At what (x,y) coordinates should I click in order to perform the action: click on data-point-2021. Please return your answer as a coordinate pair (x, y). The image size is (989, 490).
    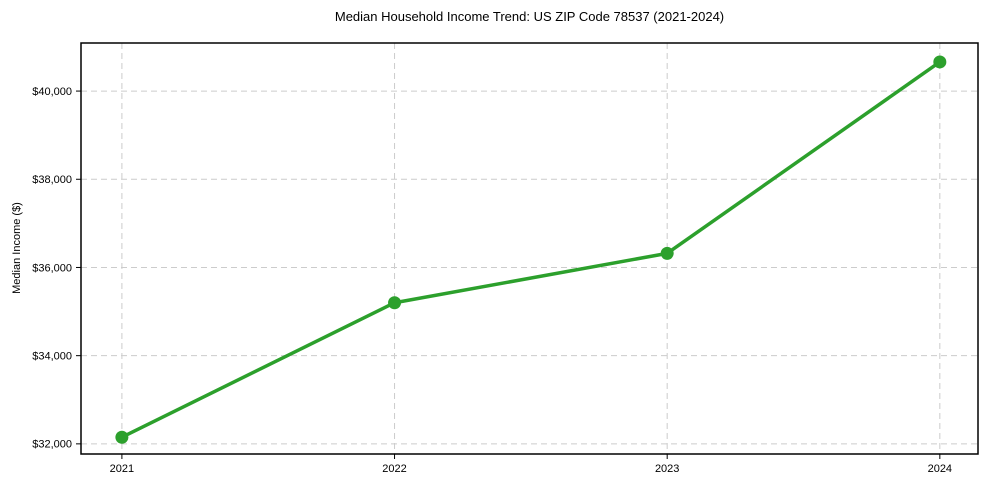
    Looking at the image, I should click on (122, 437).